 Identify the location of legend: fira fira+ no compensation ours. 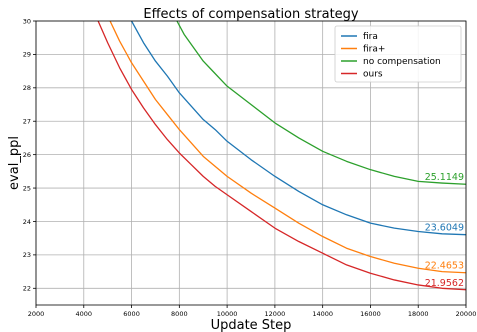
(398, 54).